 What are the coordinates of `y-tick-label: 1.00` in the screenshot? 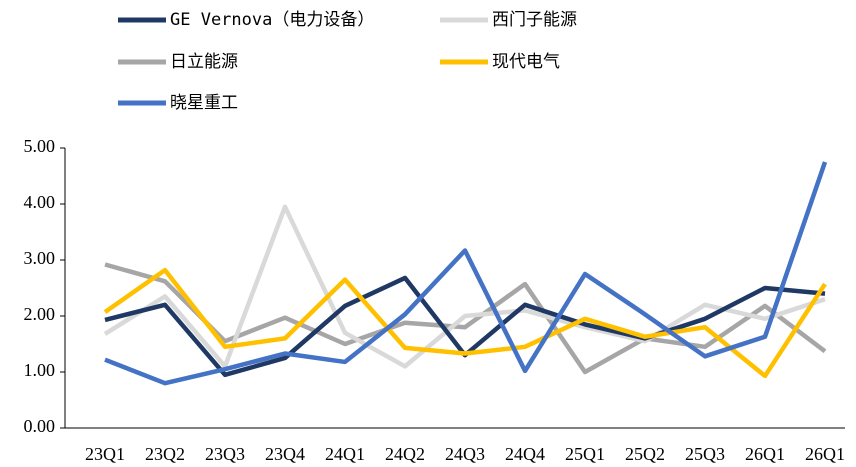 It's located at (40, 370).